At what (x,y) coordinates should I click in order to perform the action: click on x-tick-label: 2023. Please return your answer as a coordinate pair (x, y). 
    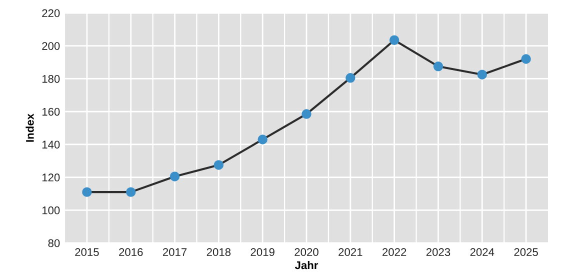
    Looking at the image, I should click on (438, 252).